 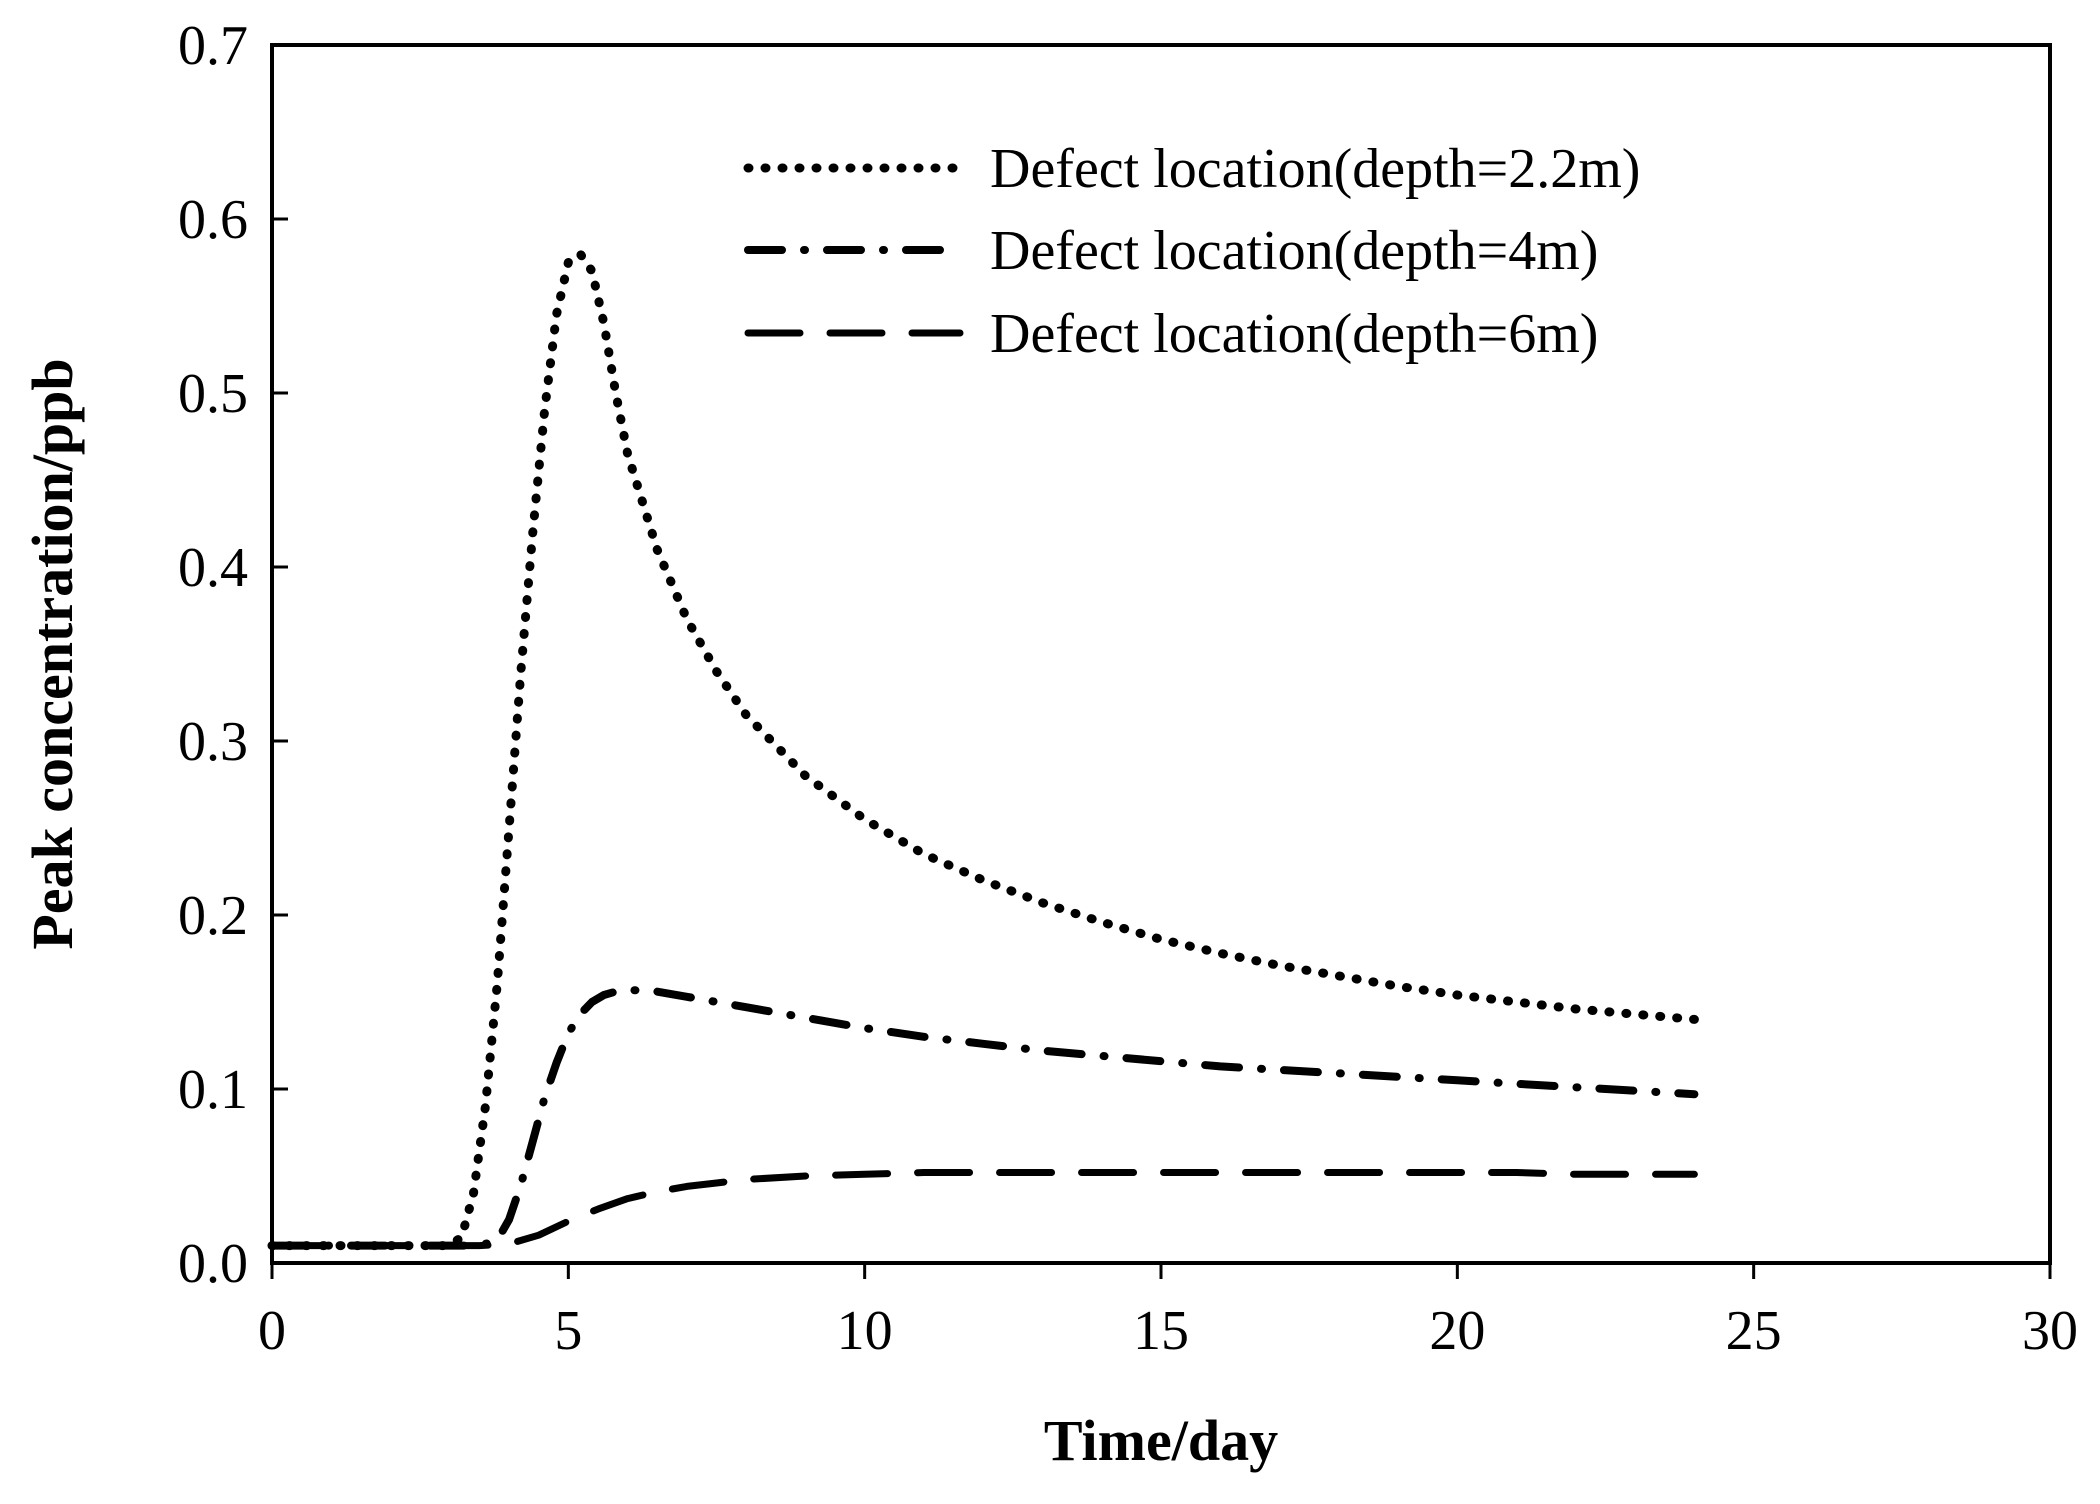 What do you see at coordinates (272, 1331) in the screenshot?
I see `x-tick-label: 0` at bounding box center [272, 1331].